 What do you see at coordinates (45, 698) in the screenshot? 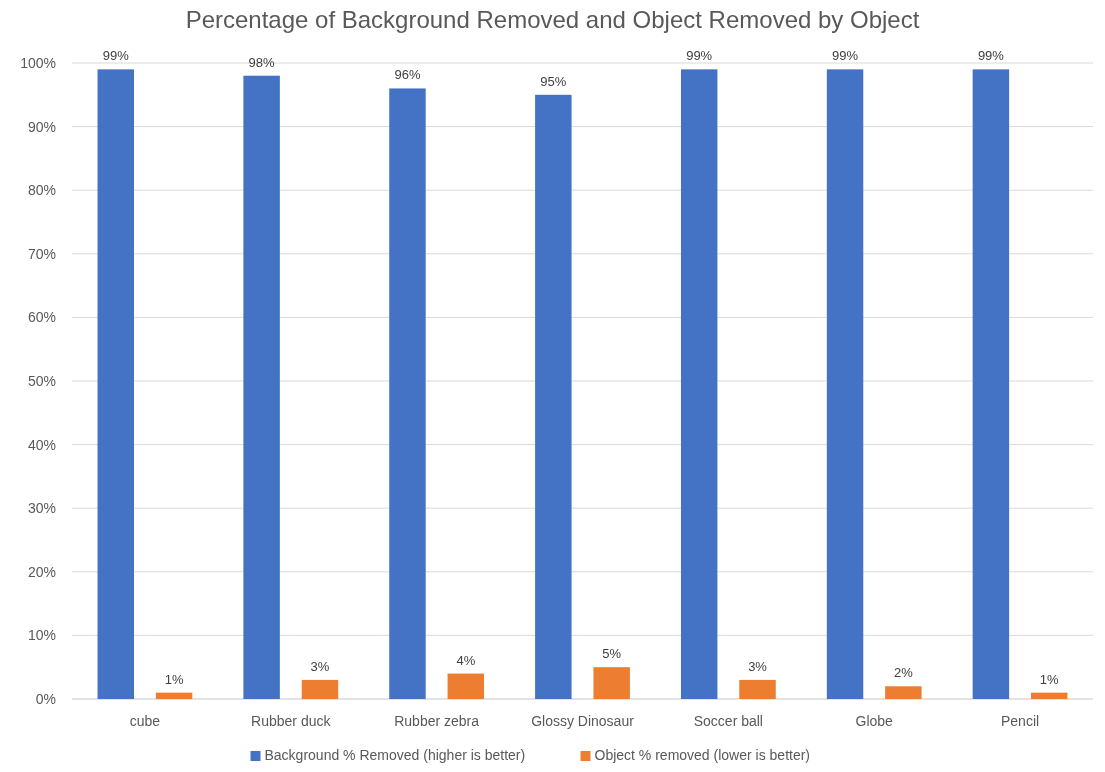
I see `y-tick-label: 0%` at bounding box center [45, 698].